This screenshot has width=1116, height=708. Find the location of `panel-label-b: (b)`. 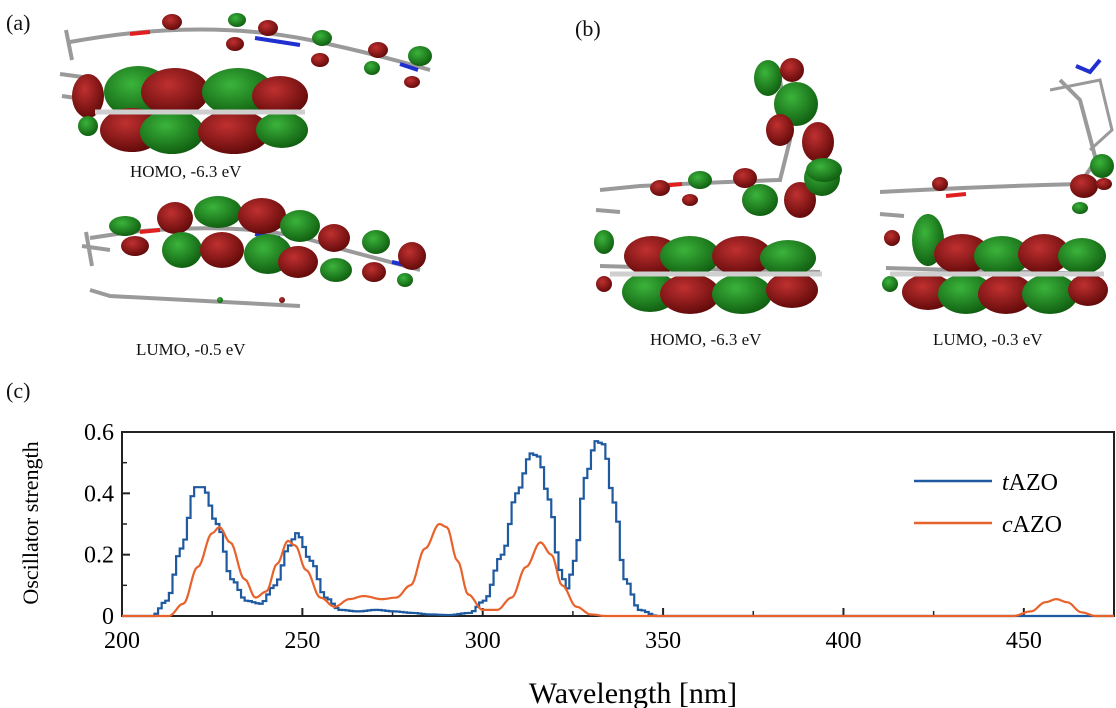

panel-label-b: (b) is located at coordinates (588, 28).